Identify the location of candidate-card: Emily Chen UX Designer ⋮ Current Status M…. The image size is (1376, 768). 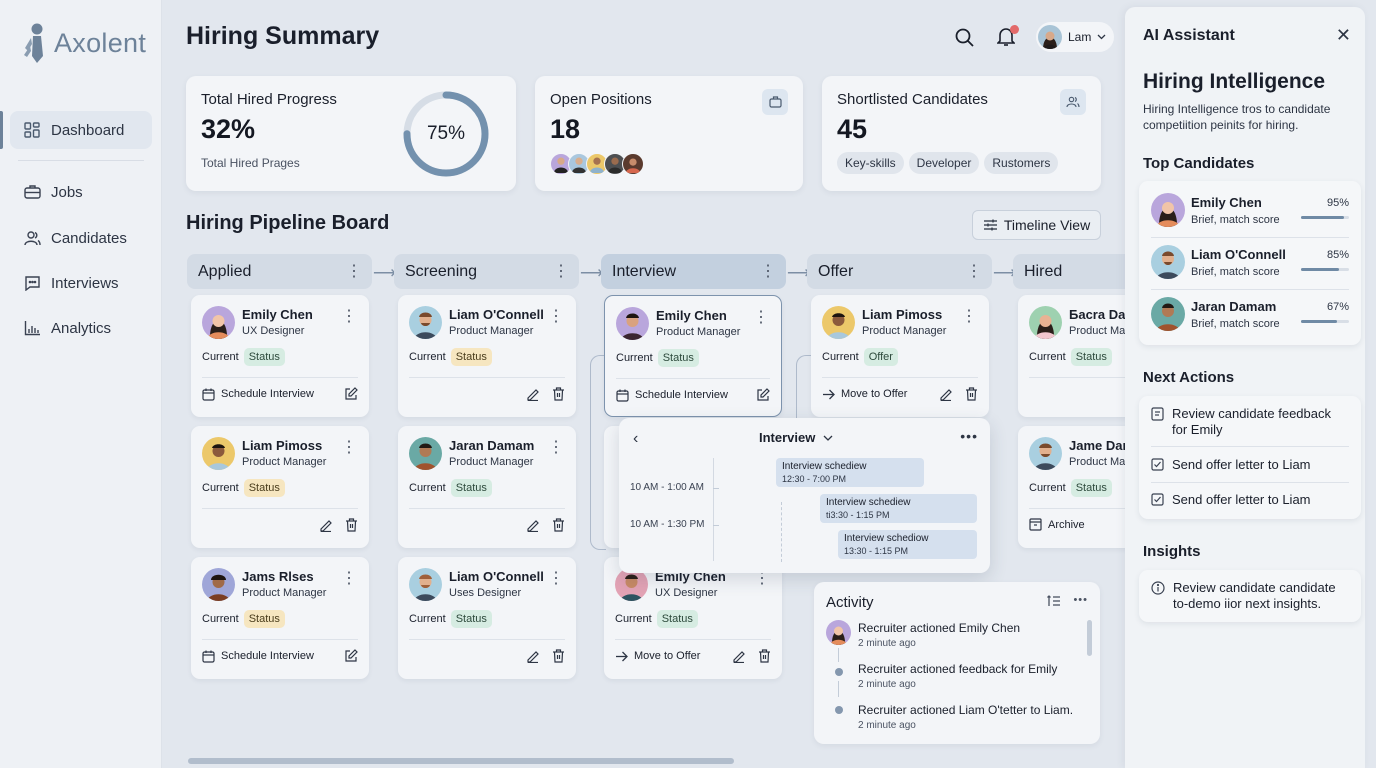
(693, 618).